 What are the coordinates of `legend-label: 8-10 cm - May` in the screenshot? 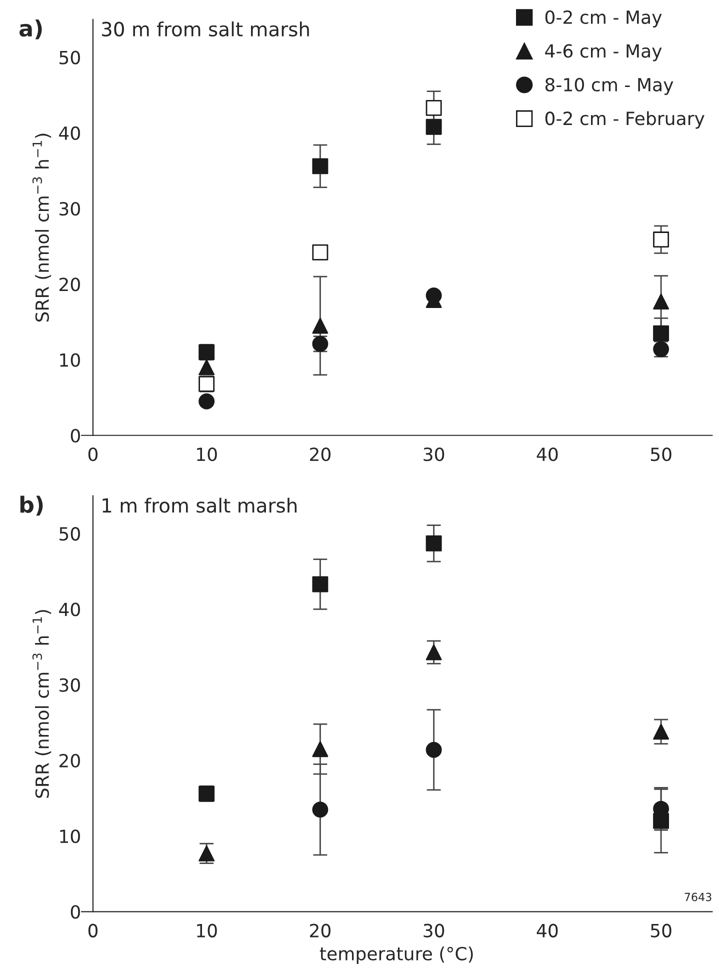 It's located at (609, 86).